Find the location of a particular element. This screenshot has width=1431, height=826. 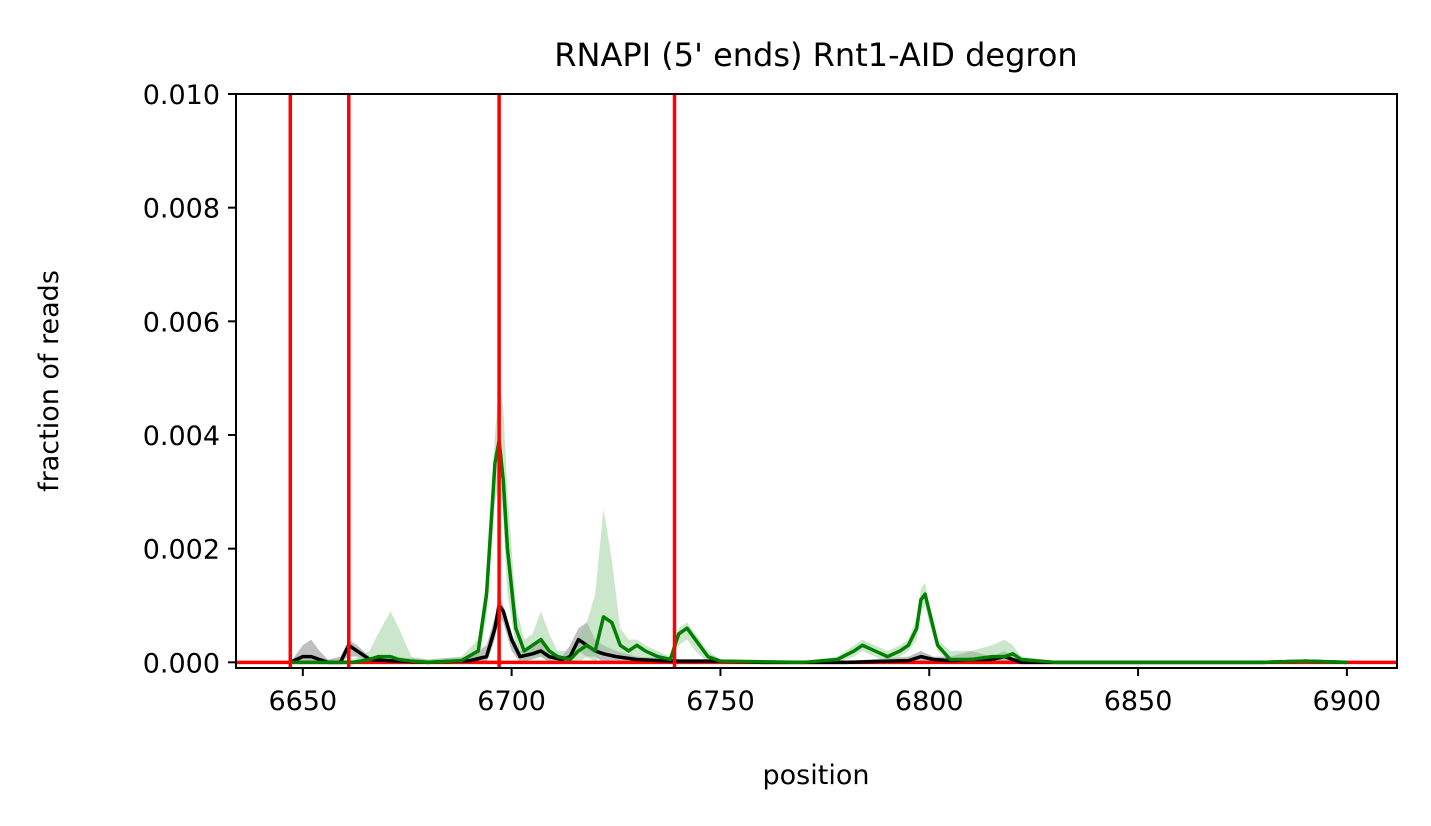

x-tick-label: 6850 is located at coordinates (1138, 701).